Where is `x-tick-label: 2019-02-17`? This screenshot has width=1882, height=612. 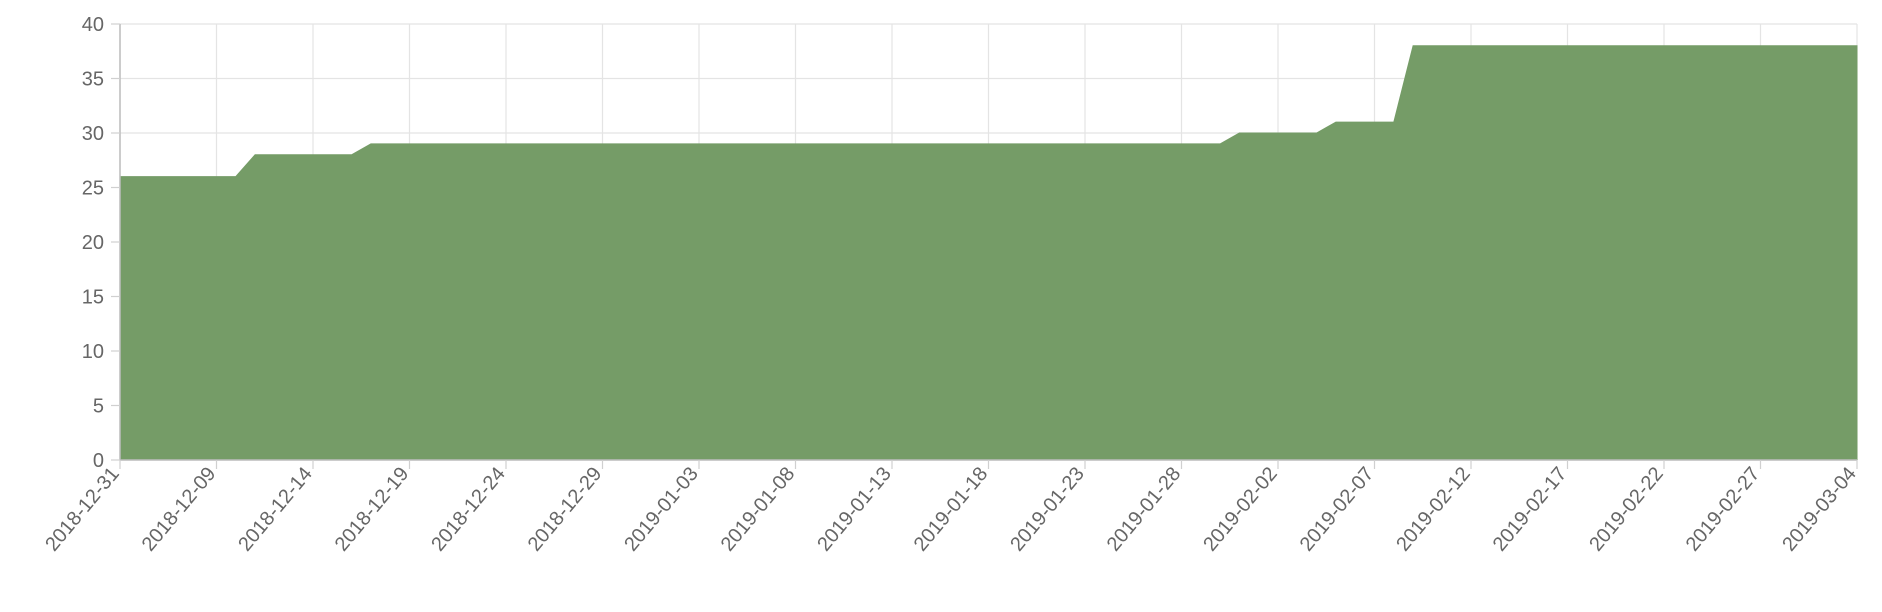 x-tick-label: 2019-02-17 is located at coordinates (1530, 509).